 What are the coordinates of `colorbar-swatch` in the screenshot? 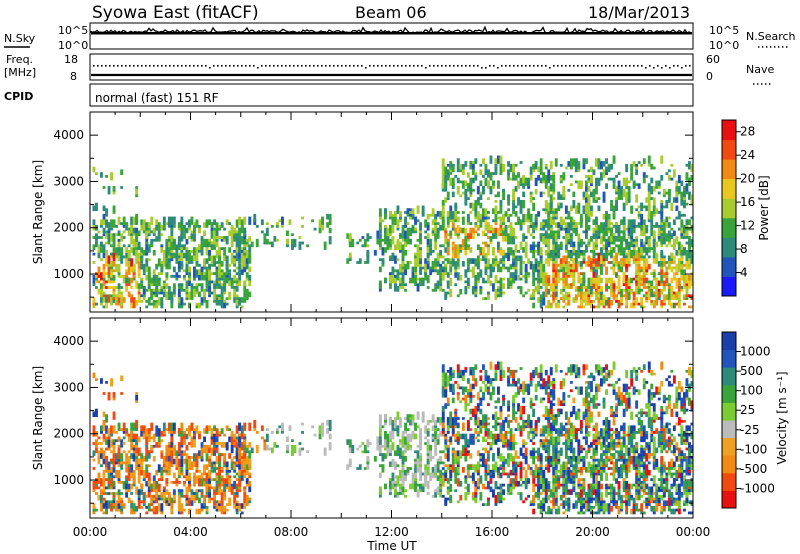 It's located at (729, 149).